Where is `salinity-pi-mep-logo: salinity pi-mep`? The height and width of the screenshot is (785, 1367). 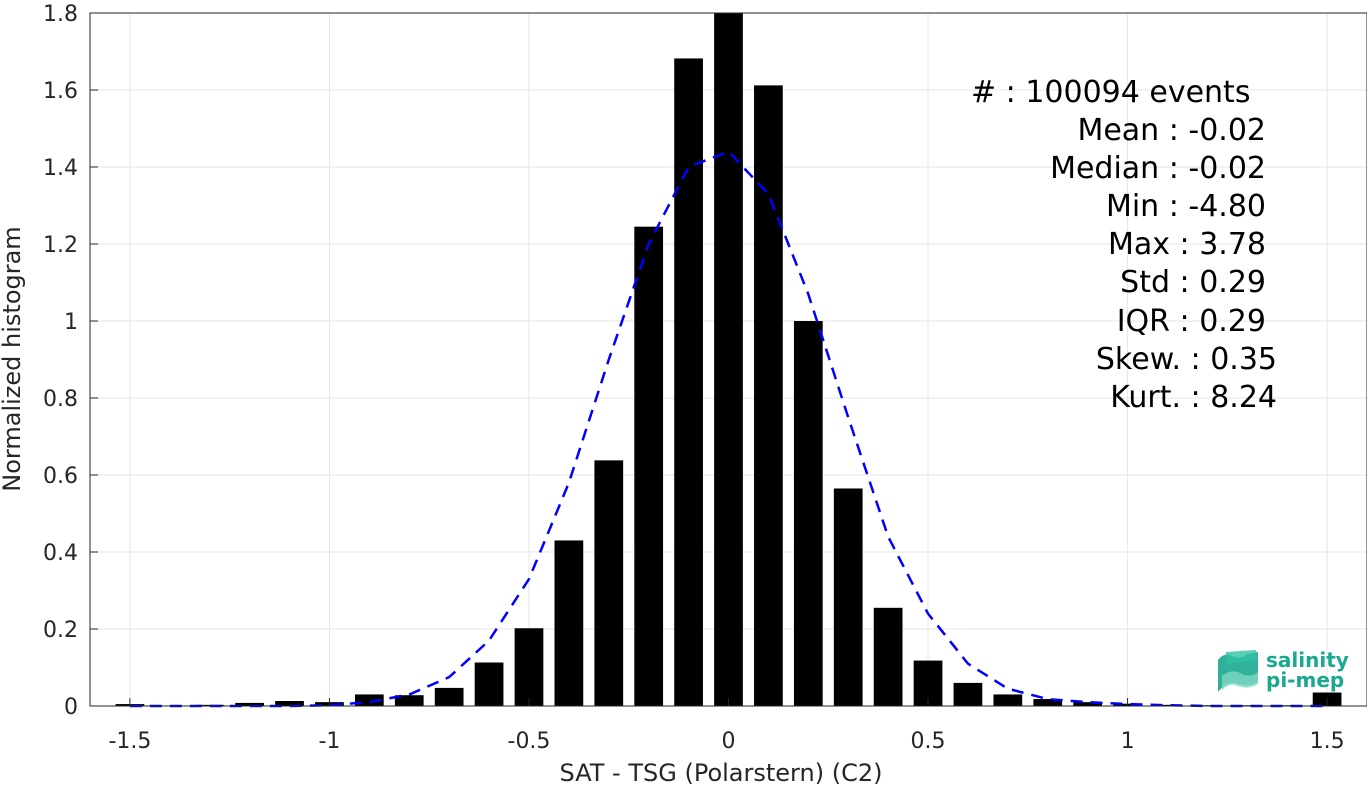 salinity-pi-mep-logo: salinity pi-mep is located at coordinates (1283, 670).